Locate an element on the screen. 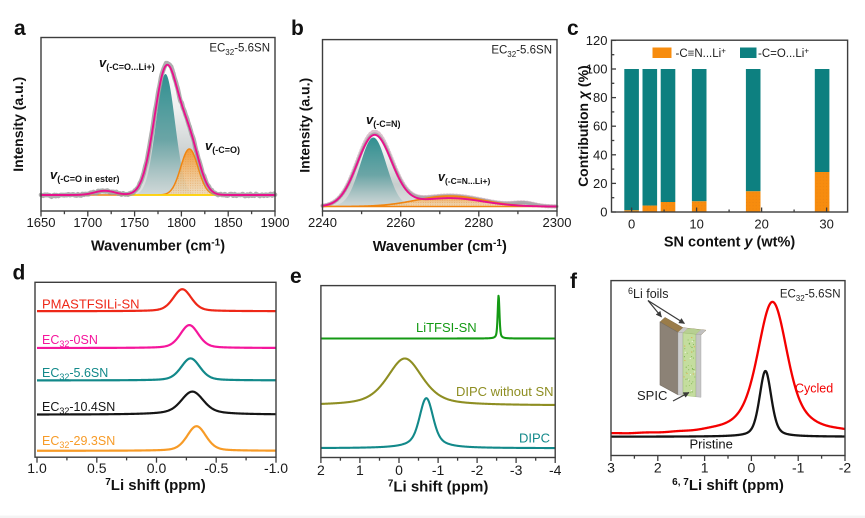 The width and height of the screenshot is (865, 518). svg-text: 0.5 is located at coordinates (97, 468).